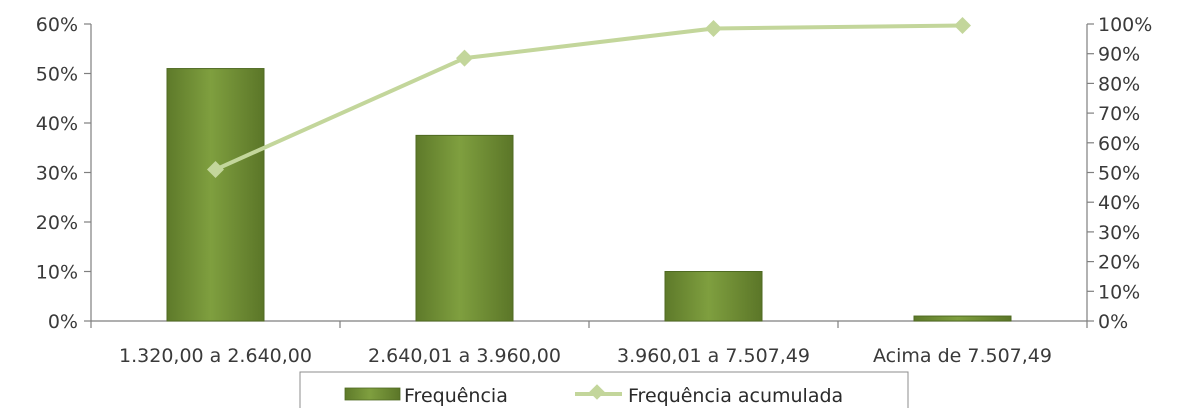  What do you see at coordinates (1119, 292) in the screenshot?
I see `right-tick-label: 10%` at bounding box center [1119, 292].